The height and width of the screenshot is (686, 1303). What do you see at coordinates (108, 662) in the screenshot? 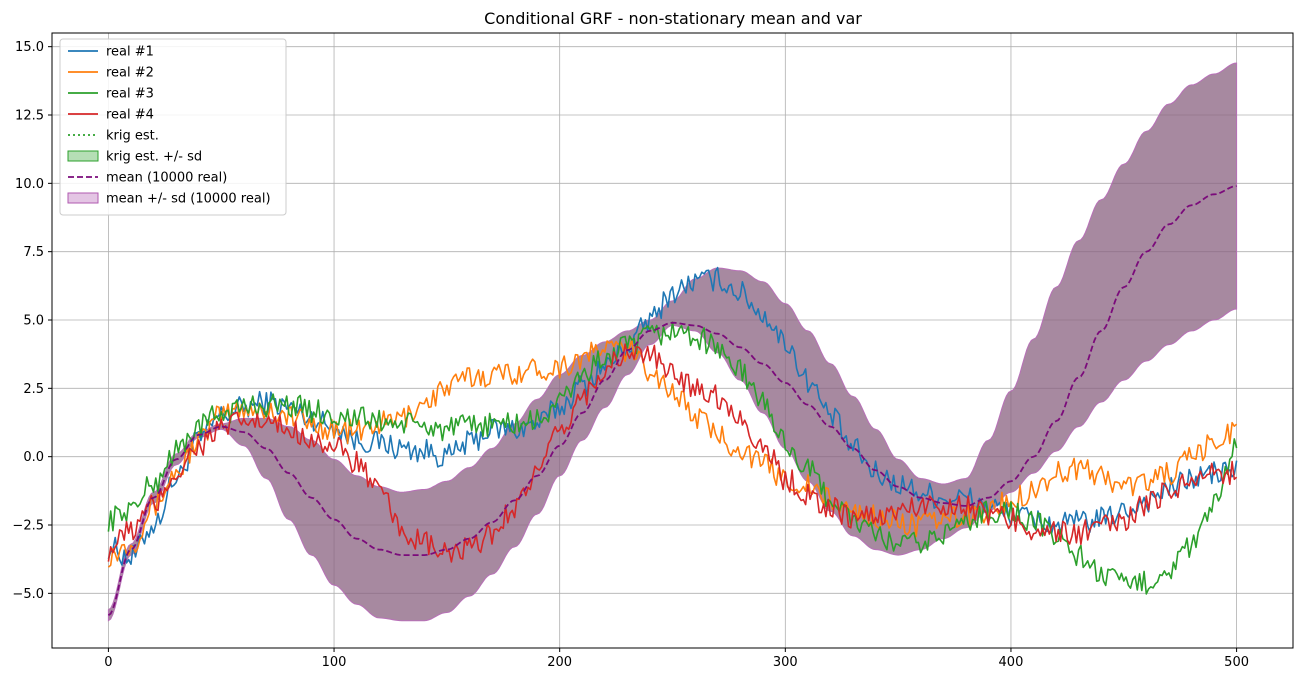
I see `x-tick-label: 0` at bounding box center [108, 662].